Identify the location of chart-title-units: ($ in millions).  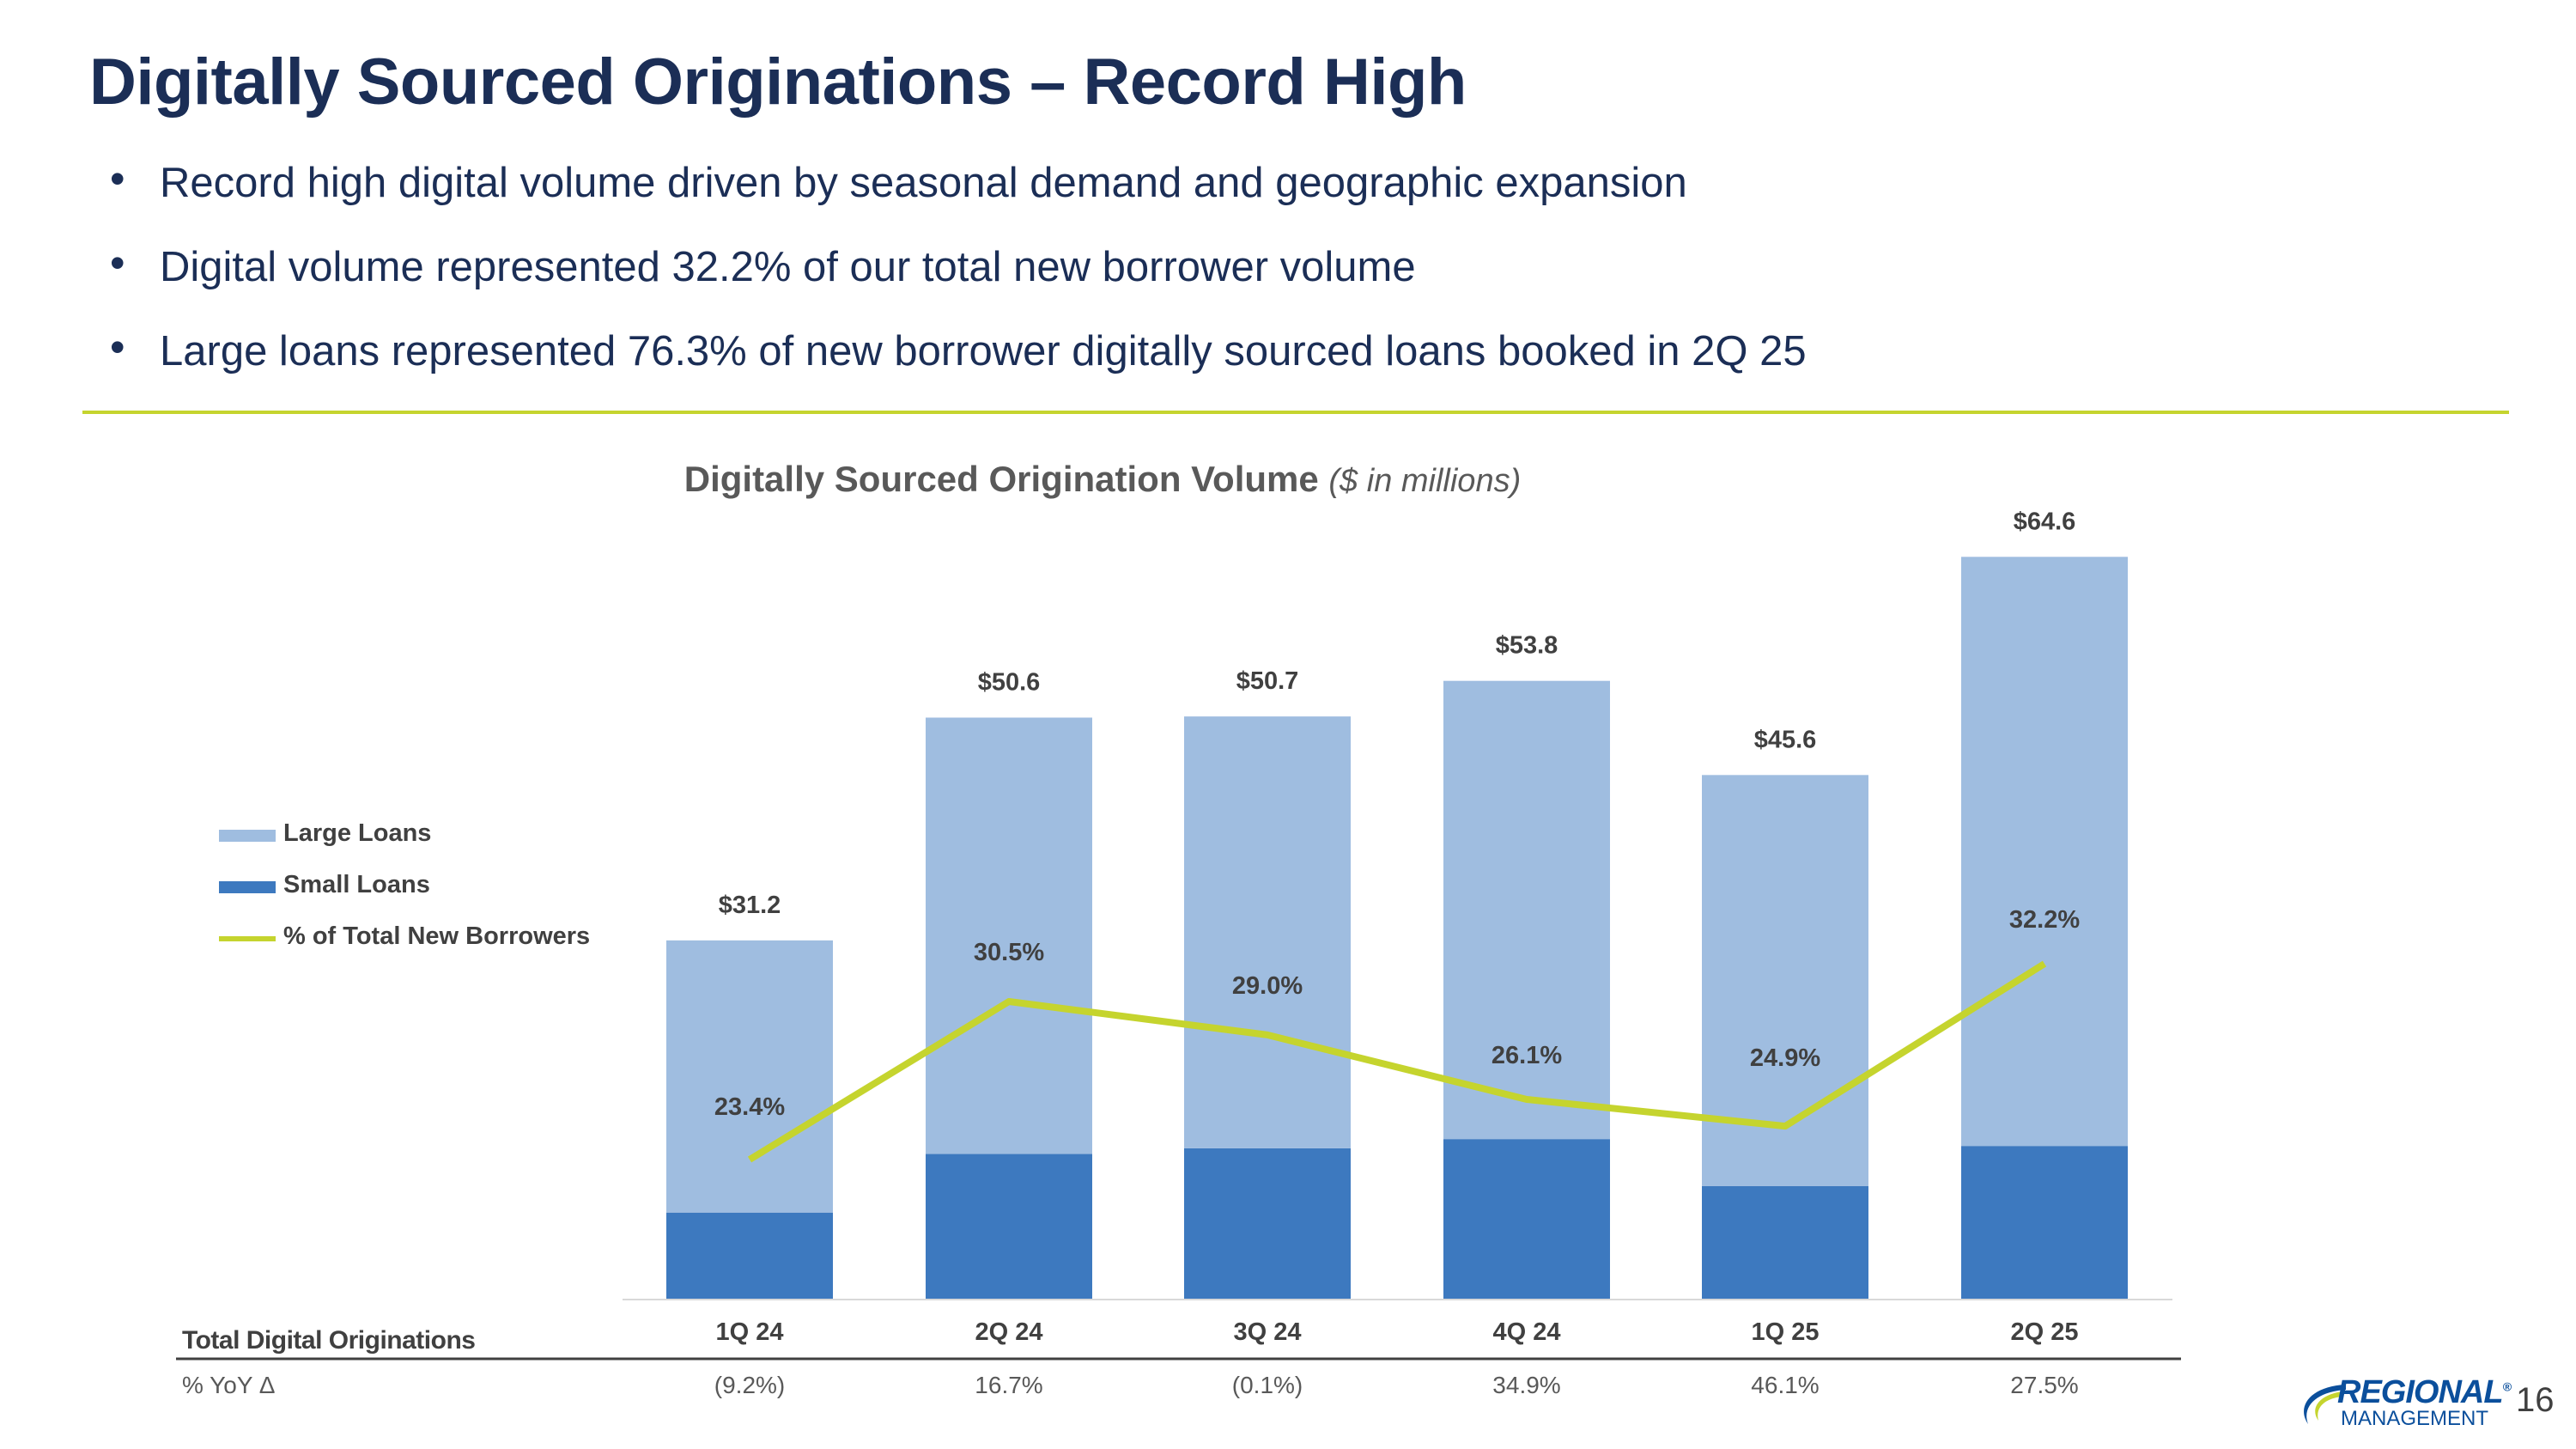
(1425, 481).